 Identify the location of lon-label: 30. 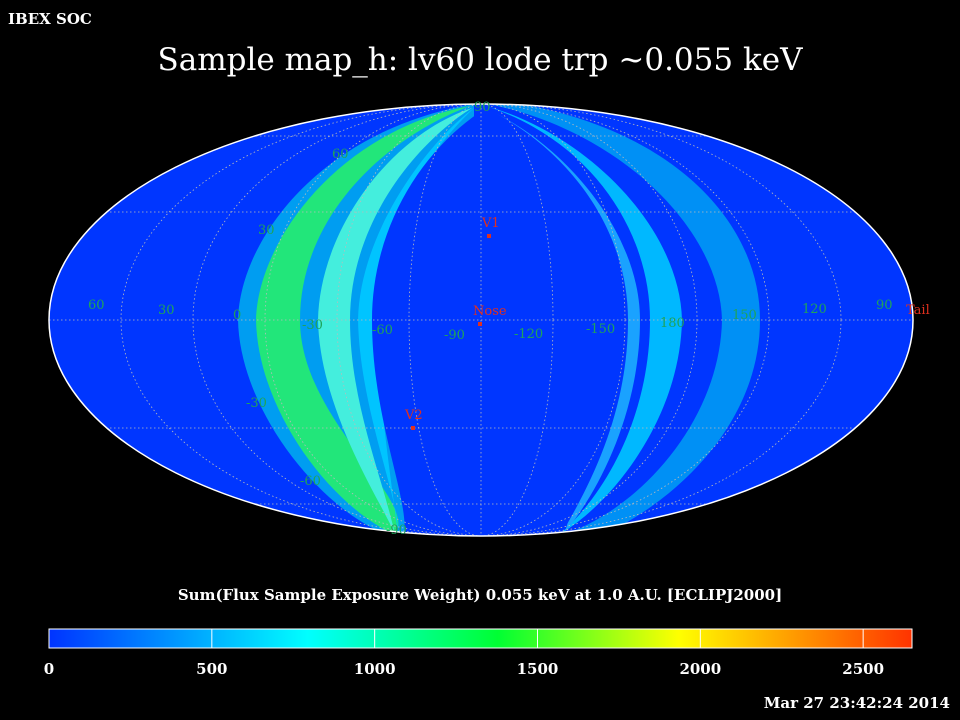
(166, 310).